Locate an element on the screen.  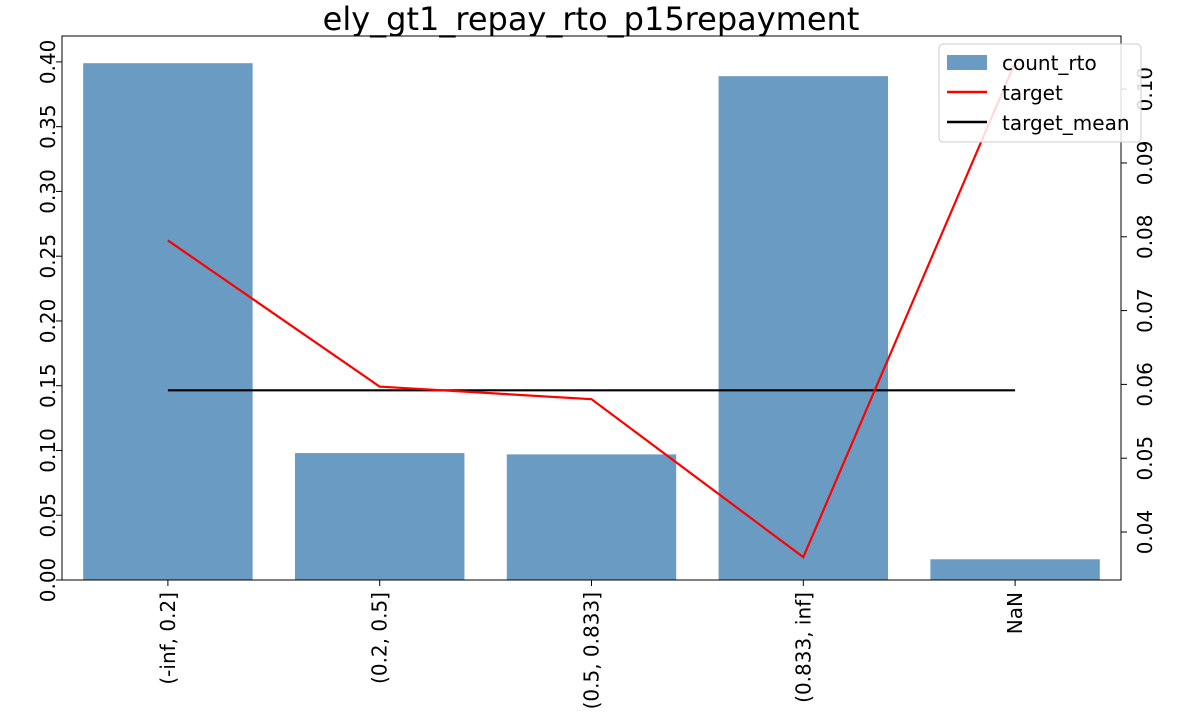
x-tick-label-2: (0.5, 0.833] is located at coordinates (592, 650).